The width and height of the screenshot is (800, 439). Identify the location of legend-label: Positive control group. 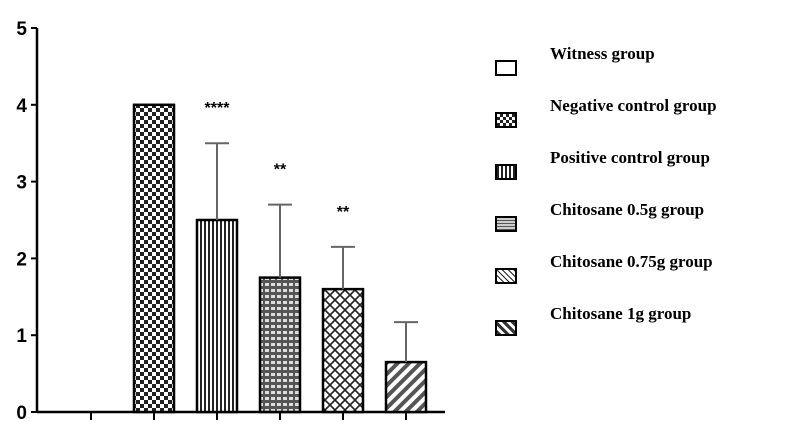
(630, 157).